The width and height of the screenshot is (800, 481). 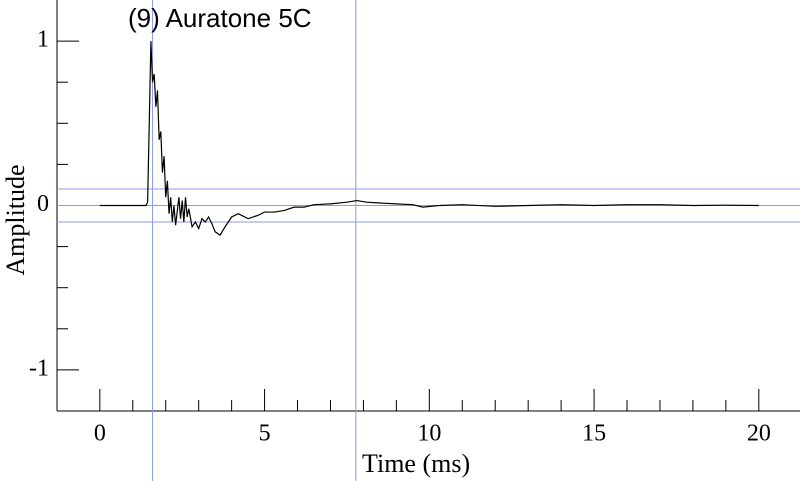 What do you see at coordinates (39, 368) in the screenshot?
I see `y-tick-label: -1` at bounding box center [39, 368].